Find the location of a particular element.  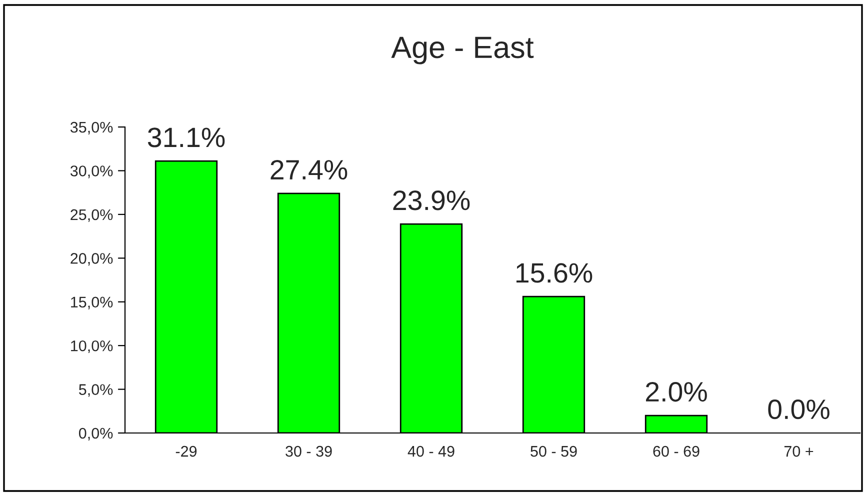

y-tick-label: 30,0% is located at coordinates (91, 172).